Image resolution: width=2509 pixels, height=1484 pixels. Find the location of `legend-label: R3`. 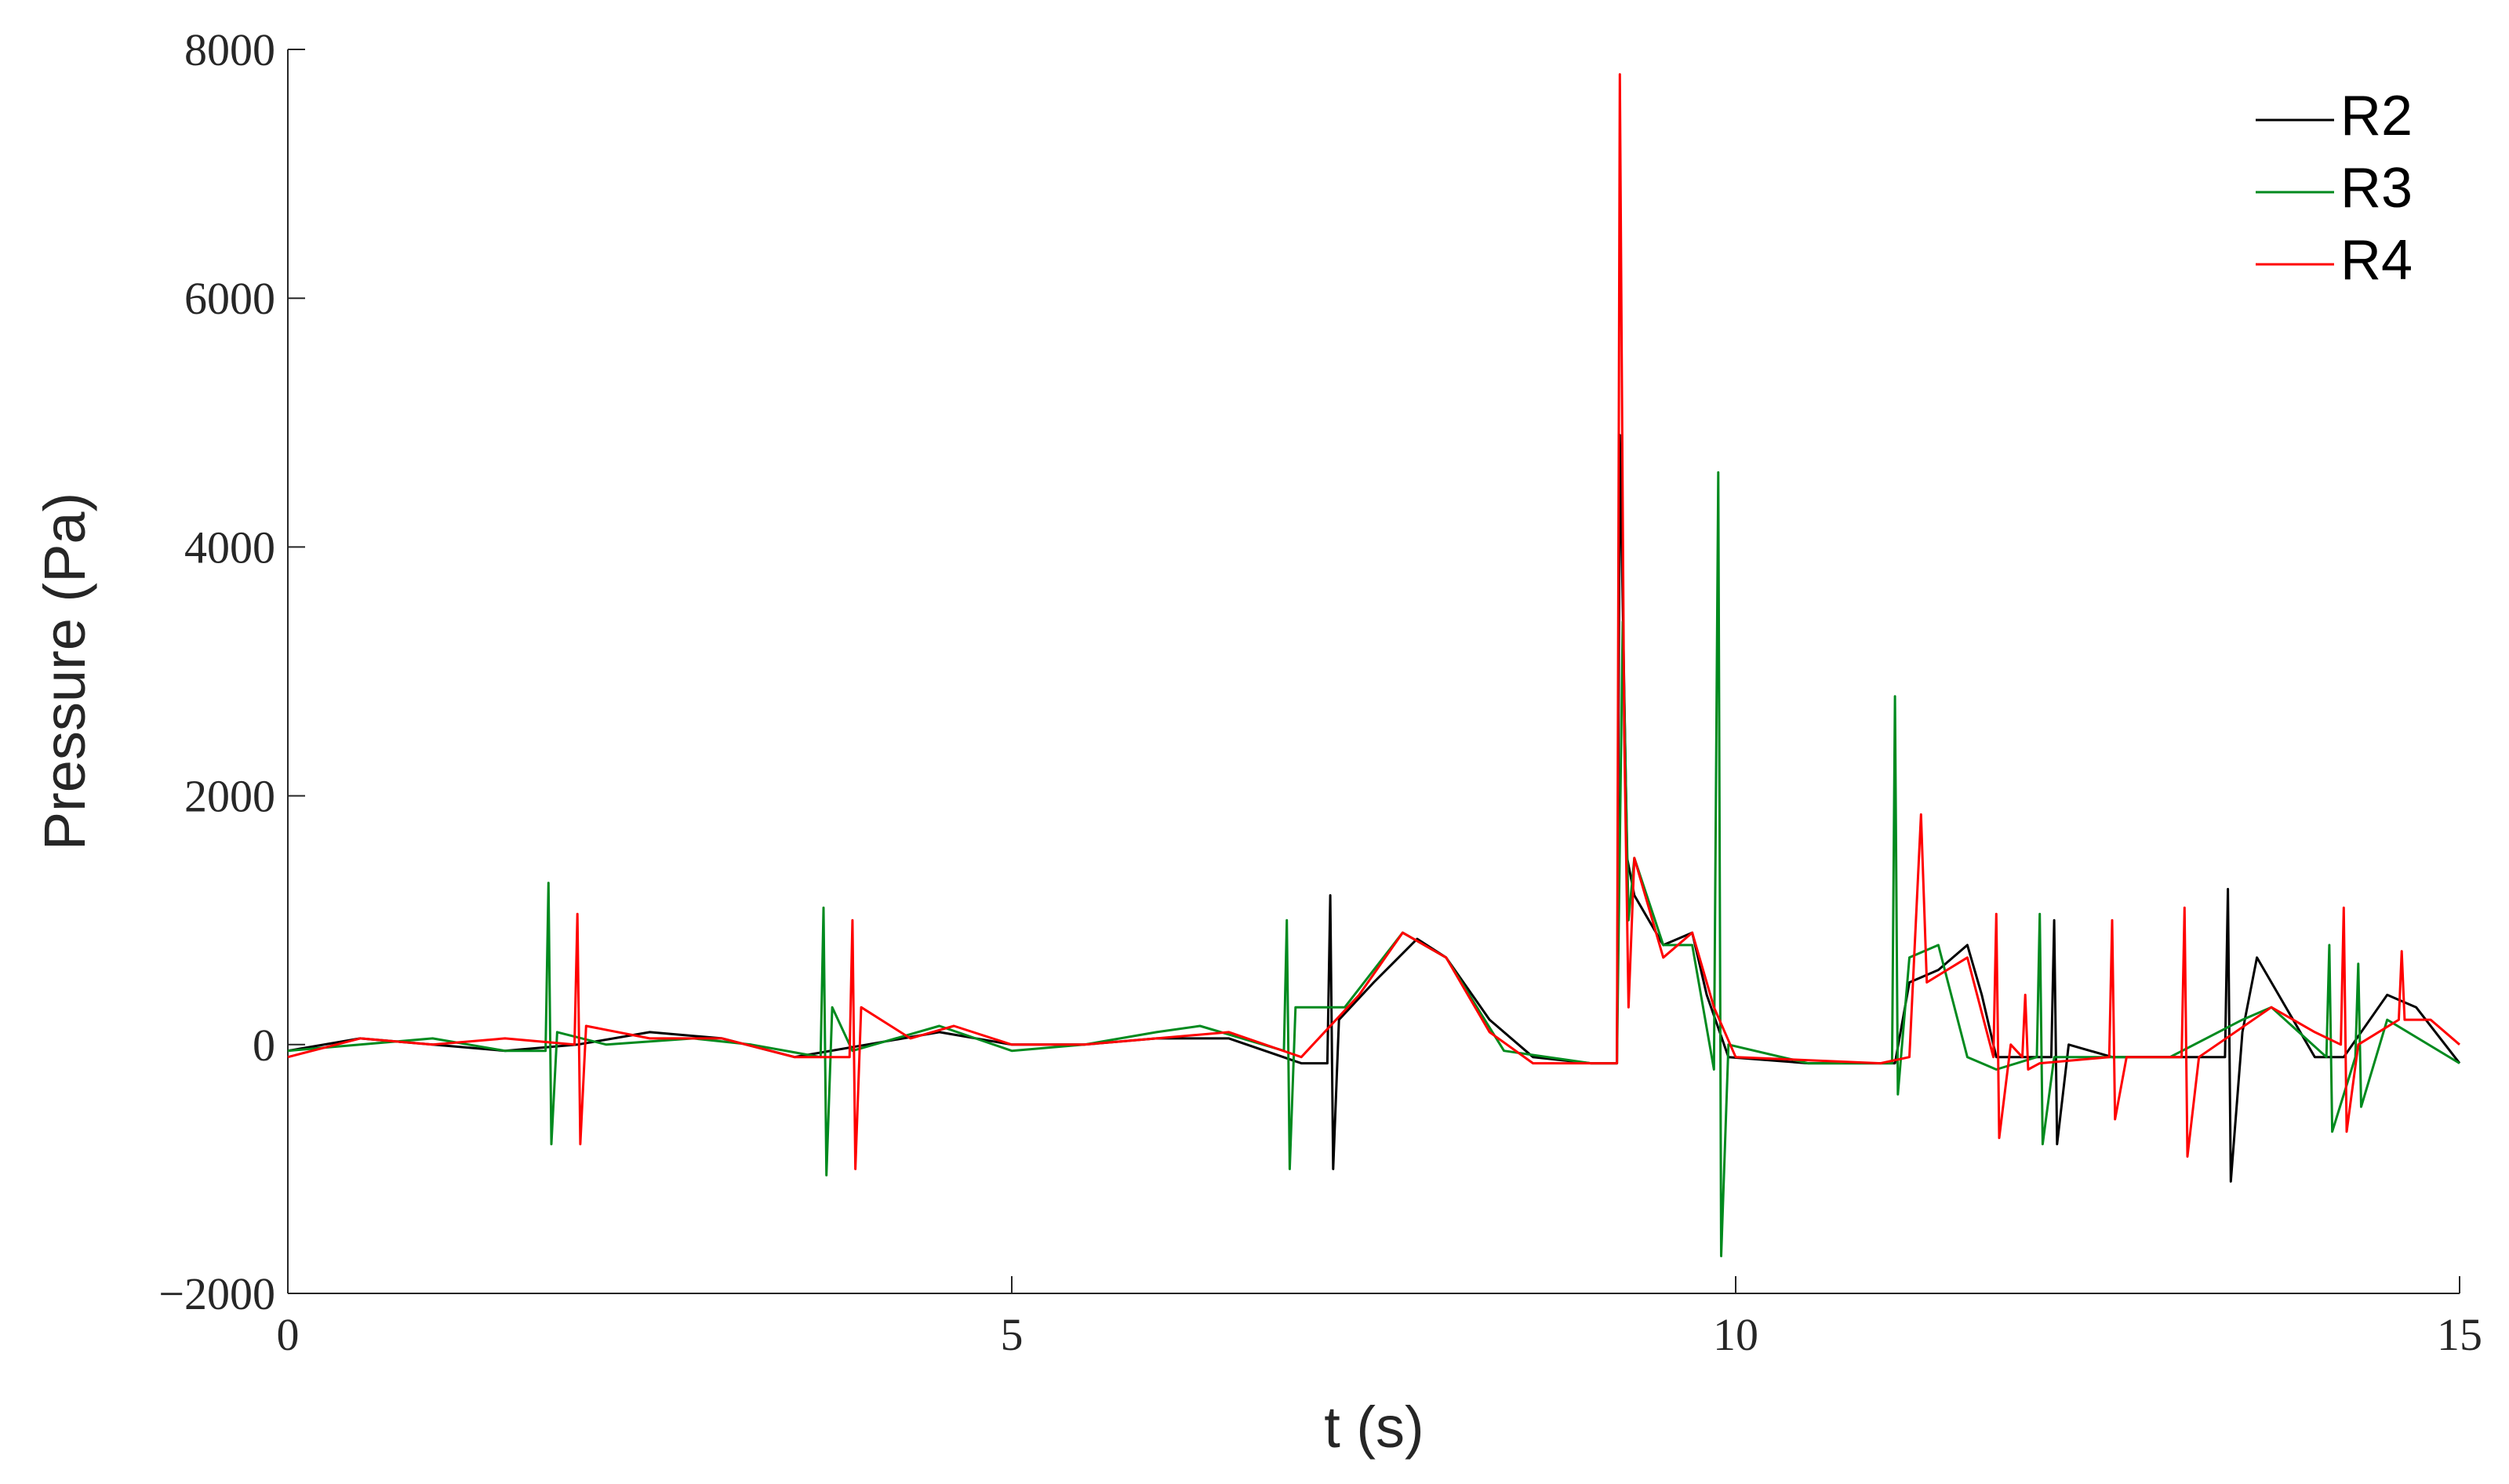

legend-label: R3 is located at coordinates (2376, 188).